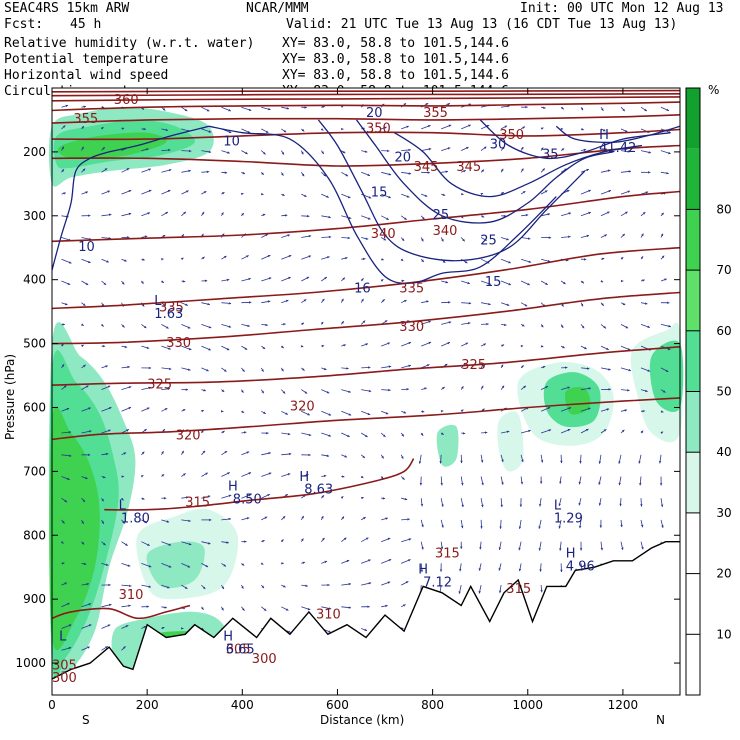  I want to click on colorbar-tick-label: 20, so click(723, 574).